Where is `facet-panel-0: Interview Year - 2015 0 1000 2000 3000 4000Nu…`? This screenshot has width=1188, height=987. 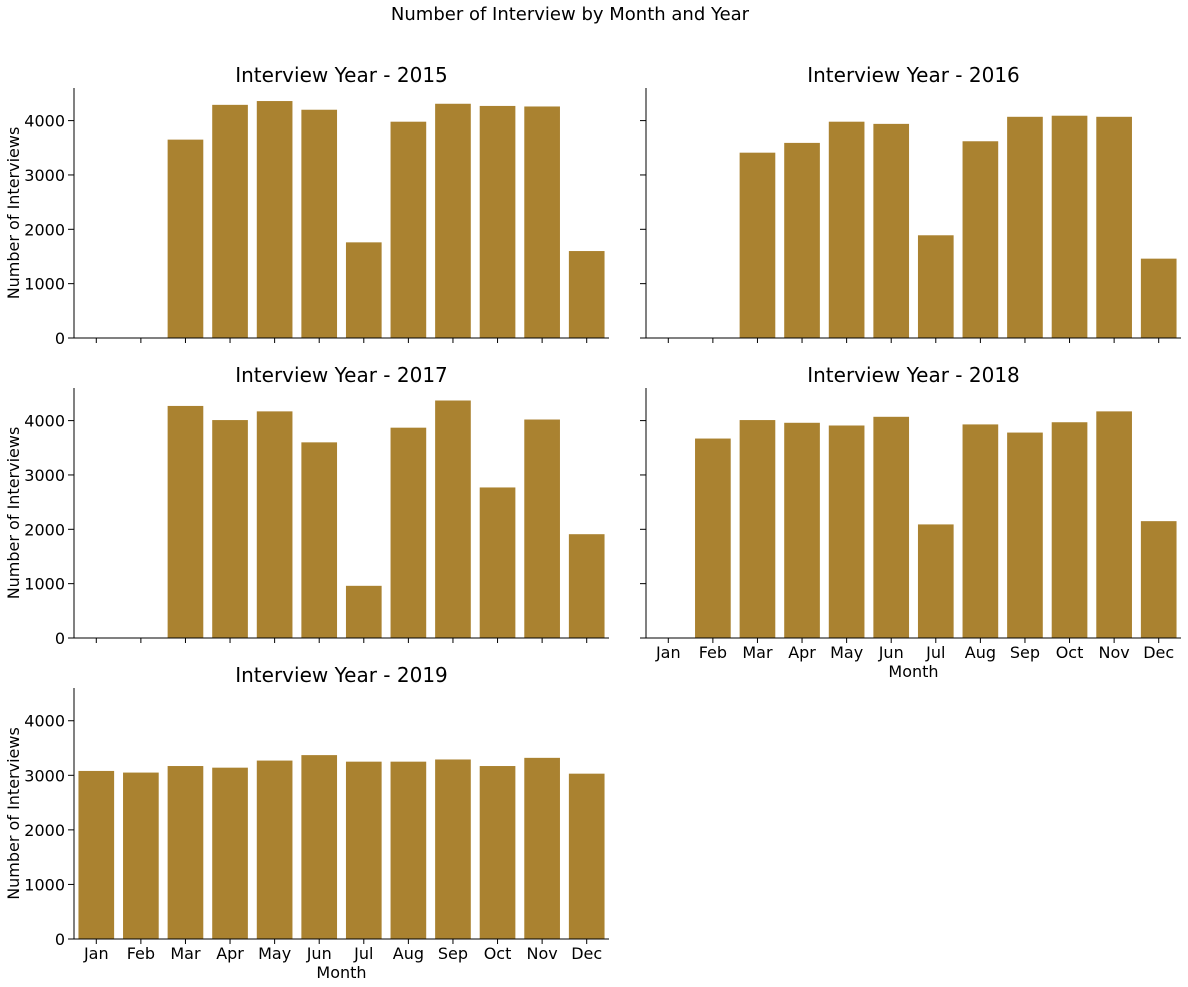
facet-panel-0: Interview Year - 2015 0 1000 2000 3000 4000Nu… is located at coordinates (306, 205).